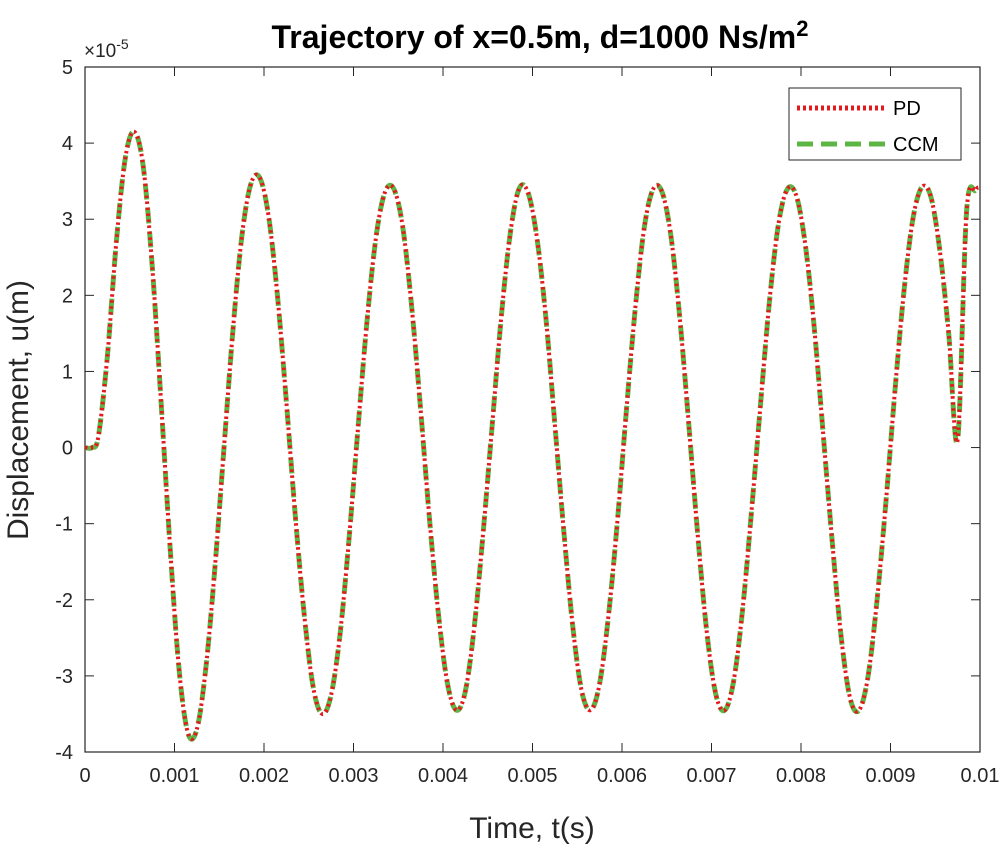 This screenshot has height=851, width=1005. What do you see at coordinates (64, 753) in the screenshot?
I see `y-tick-label: -4` at bounding box center [64, 753].